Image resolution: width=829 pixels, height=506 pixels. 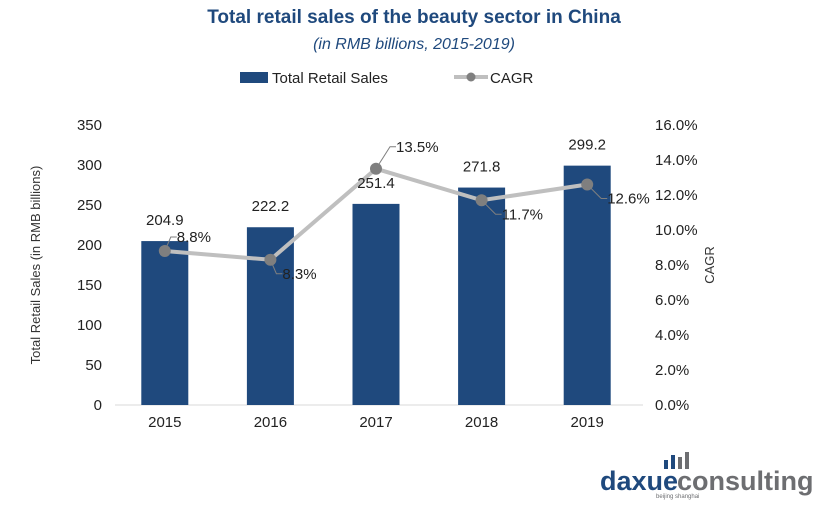 I want to click on cagr-data-label: 13.5%, so click(x=417, y=147).